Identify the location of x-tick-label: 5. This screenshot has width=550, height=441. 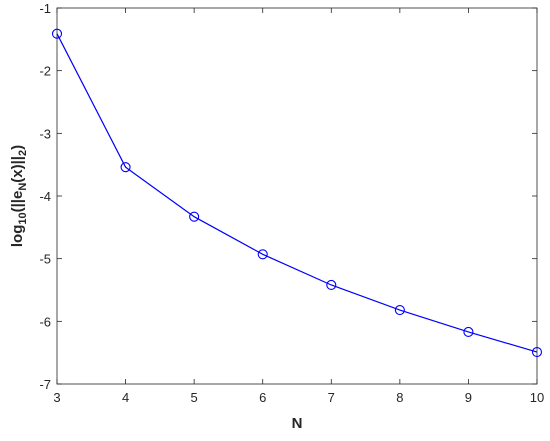
(194, 397).